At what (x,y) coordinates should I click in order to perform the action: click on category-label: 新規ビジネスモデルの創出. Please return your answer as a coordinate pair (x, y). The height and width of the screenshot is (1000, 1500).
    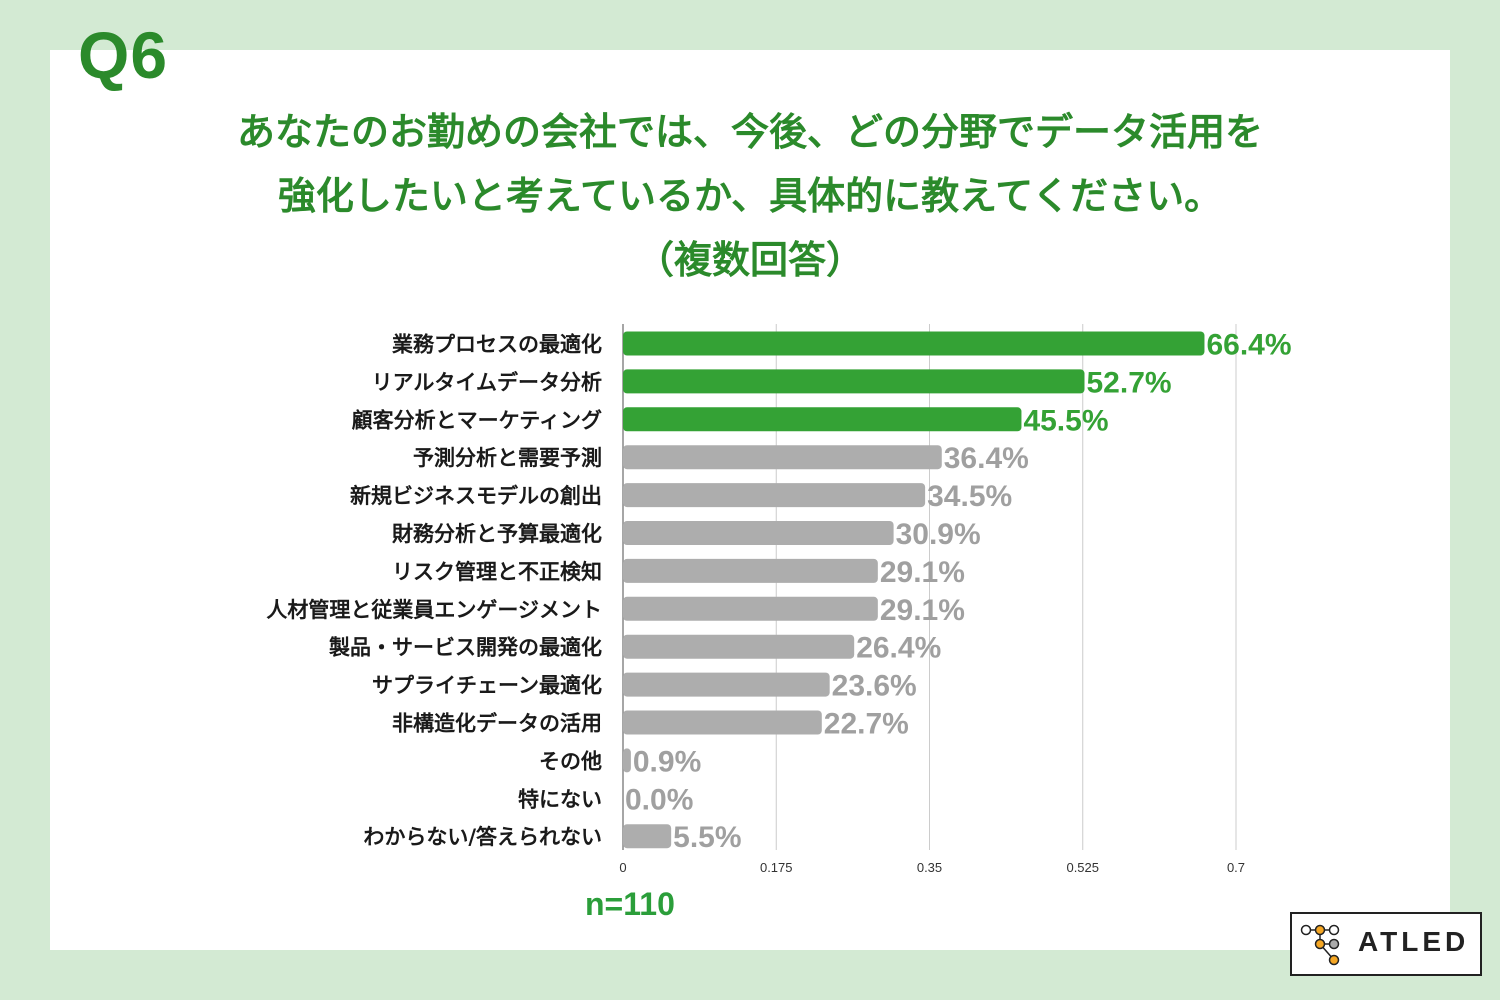
    Looking at the image, I should click on (476, 496).